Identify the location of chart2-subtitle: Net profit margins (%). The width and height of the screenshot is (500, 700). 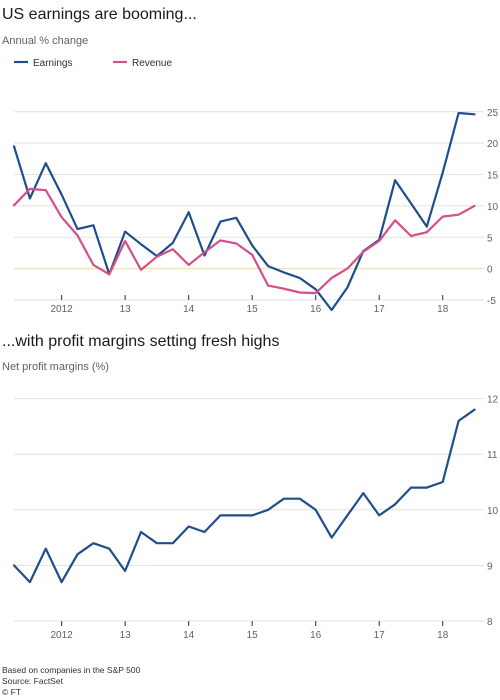
(55, 367).